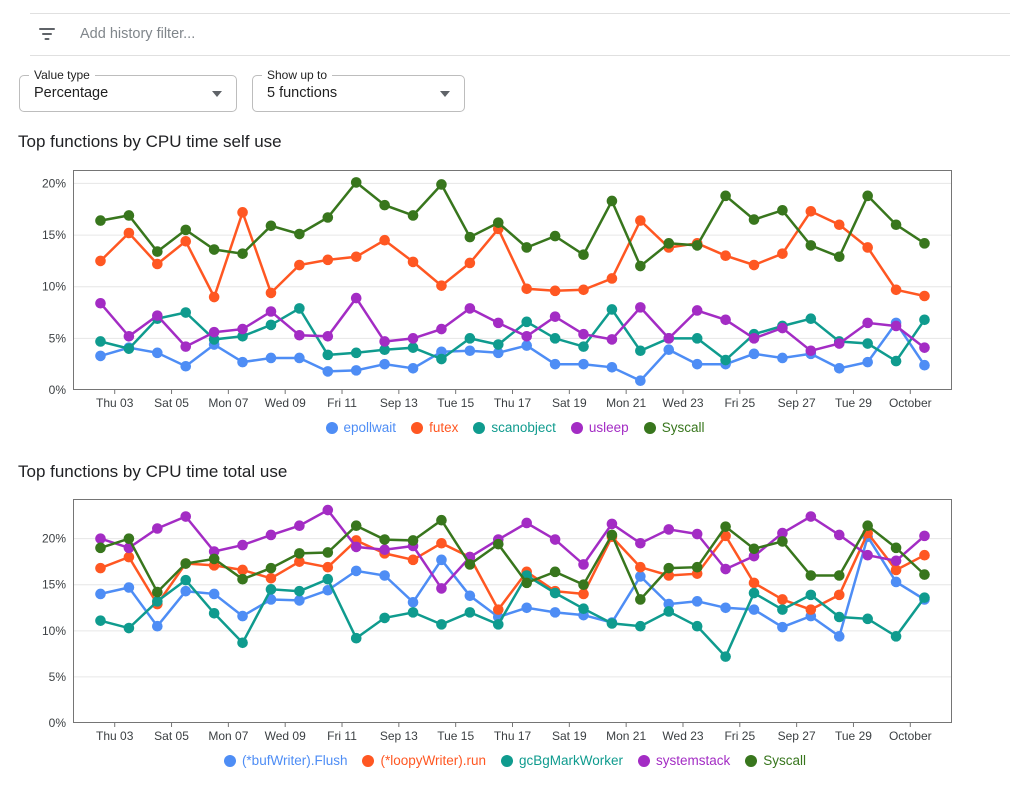 This screenshot has height=791, width=1030. I want to click on legend-item-Syscall: Syscall, so click(775, 760).